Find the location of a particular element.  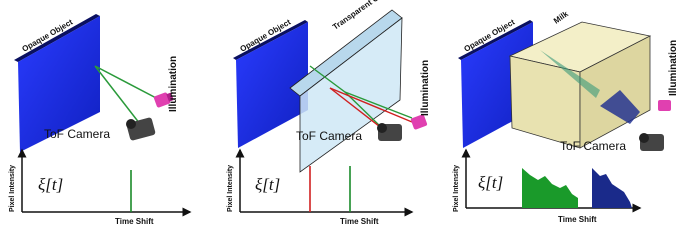

label: Milk is located at coordinates (561, 17).